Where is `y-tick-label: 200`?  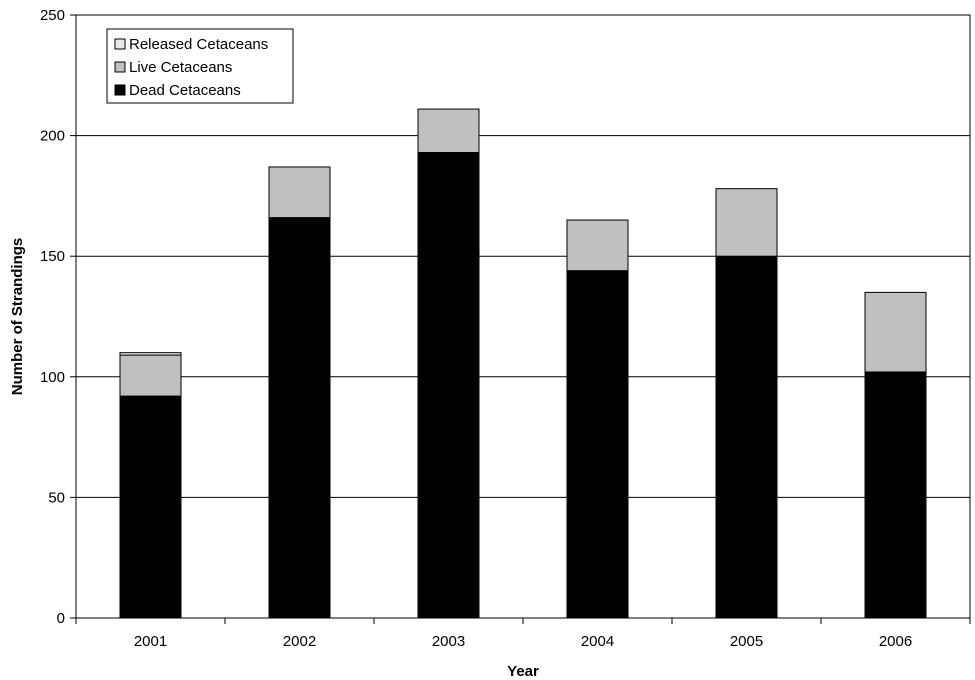 y-tick-label: 200 is located at coordinates (52, 136).